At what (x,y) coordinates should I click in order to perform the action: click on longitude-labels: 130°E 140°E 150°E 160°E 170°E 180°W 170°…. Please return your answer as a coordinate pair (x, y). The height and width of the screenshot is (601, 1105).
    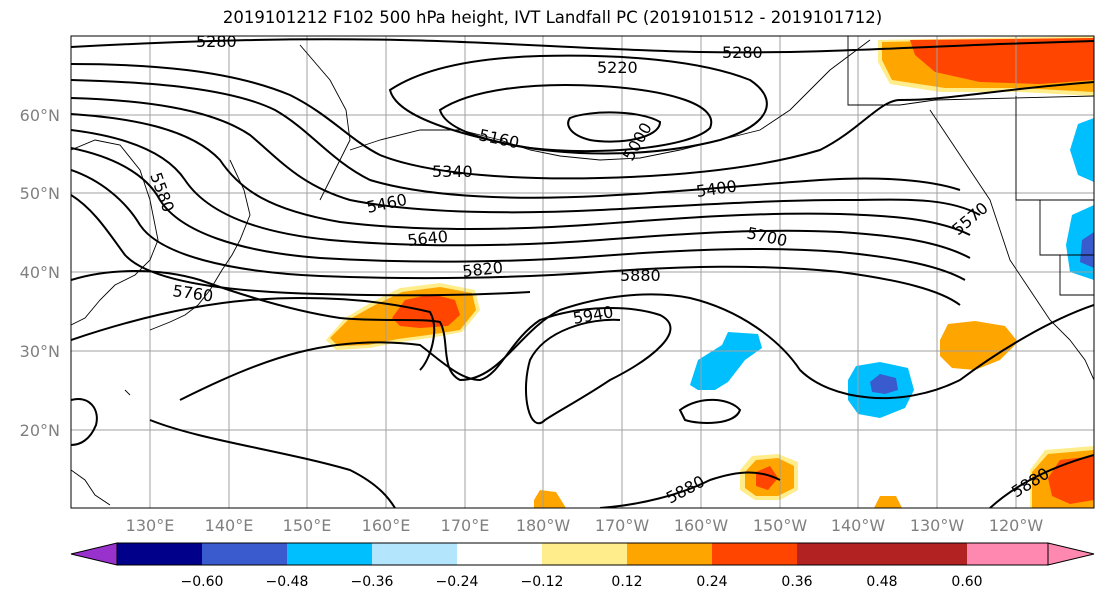
    Looking at the image, I should click on (585, 525).